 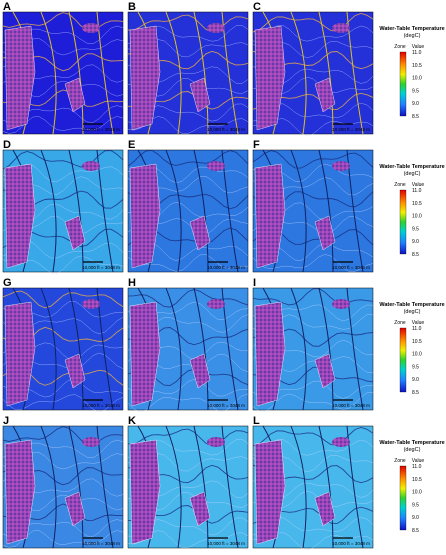 What do you see at coordinates (7, 145) in the screenshot?
I see `panel-label: D` at bounding box center [7, 145].